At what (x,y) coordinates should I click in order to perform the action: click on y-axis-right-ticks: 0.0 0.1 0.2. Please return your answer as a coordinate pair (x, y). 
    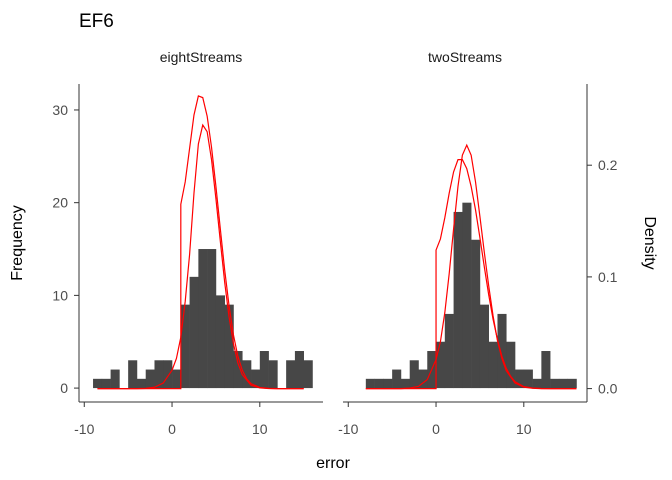
    Looking at the image, I should click on (602, 277).